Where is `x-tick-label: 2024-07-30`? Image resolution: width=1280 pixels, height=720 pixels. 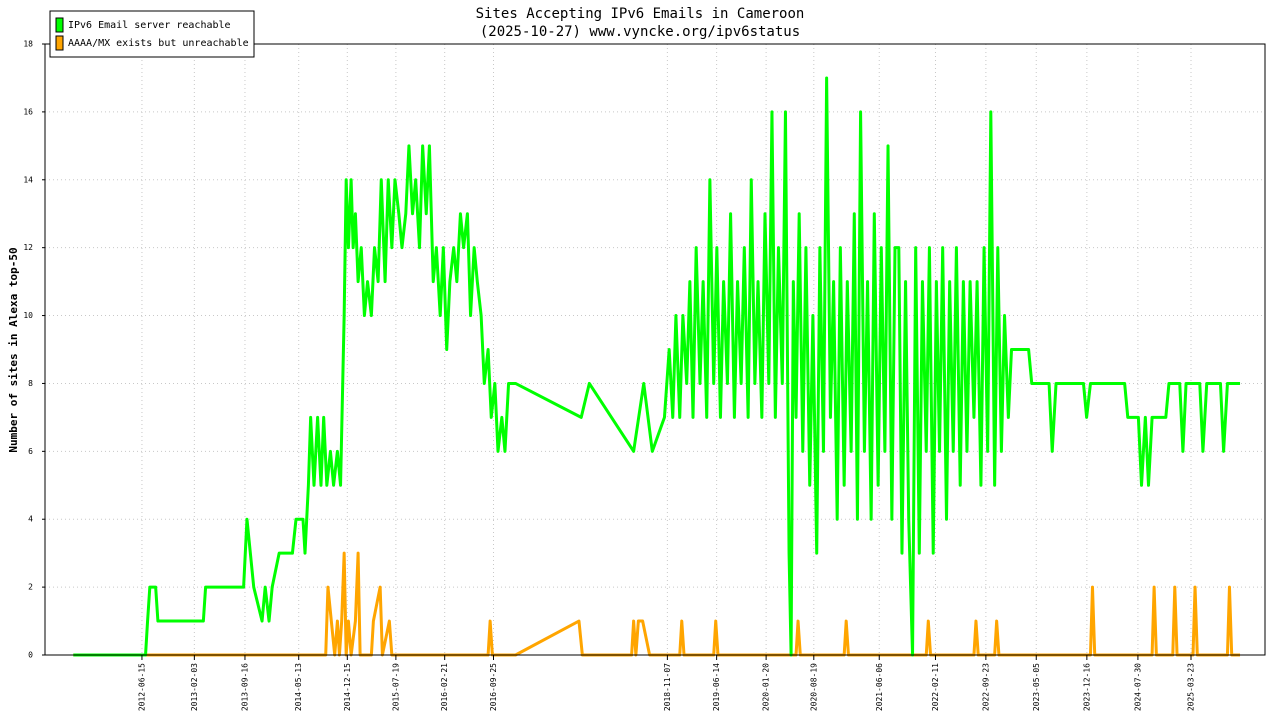 x-tick-label: 2024-07-30 is located at coordinates (1137, 687).